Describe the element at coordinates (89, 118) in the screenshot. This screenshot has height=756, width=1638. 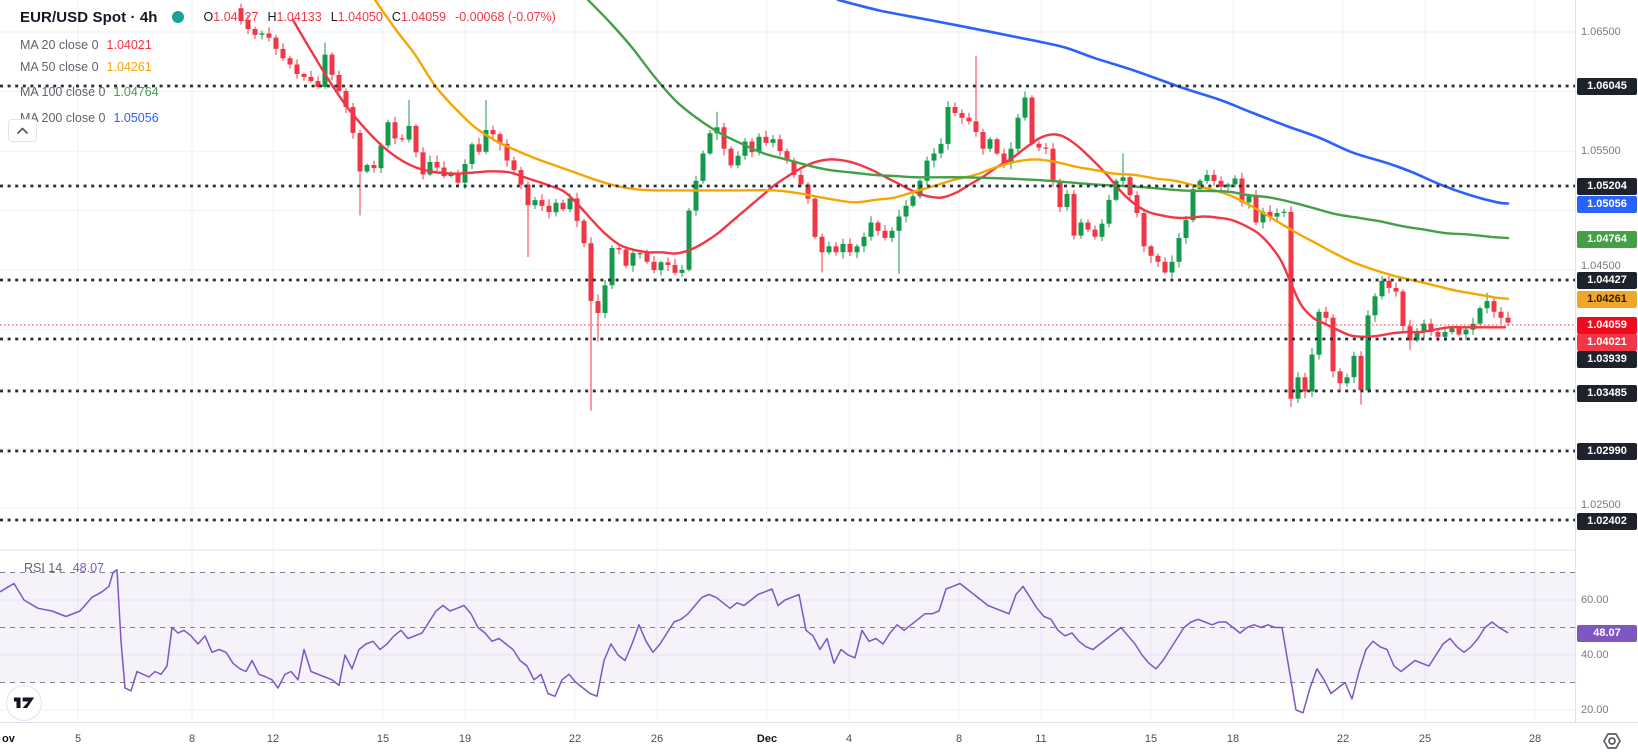
I see `ma-legend-row-4: MA 200 close 0 1.05056` at that location.